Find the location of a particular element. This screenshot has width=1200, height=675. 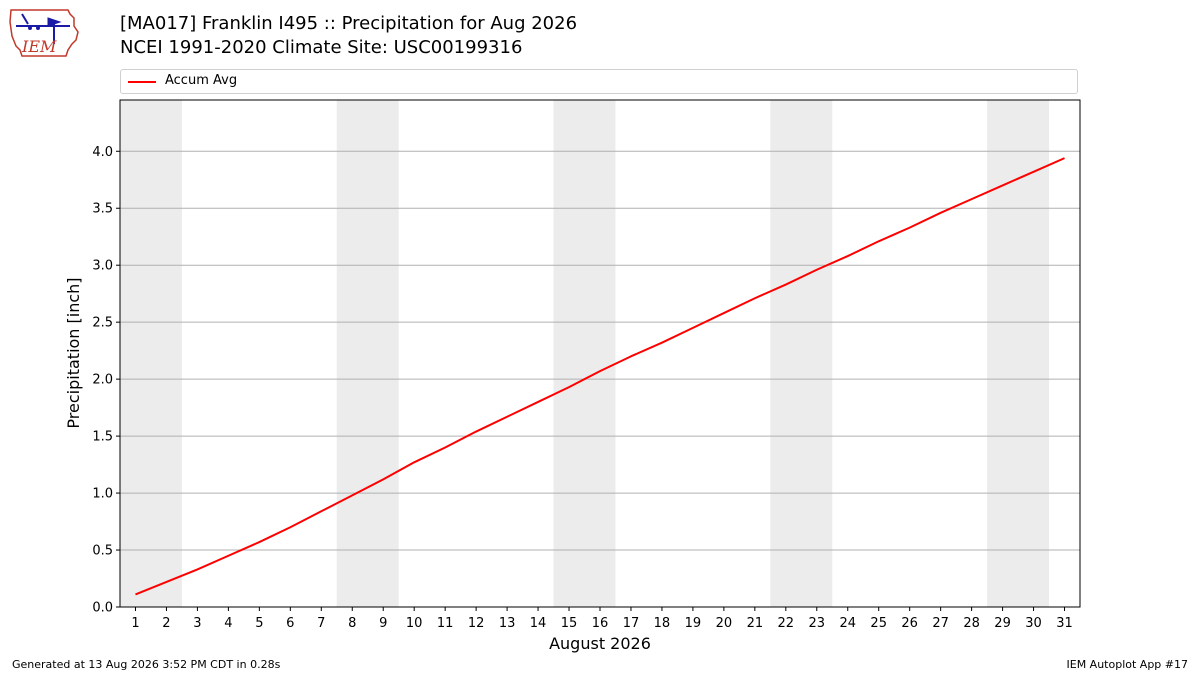

x-tick-label-25: 26 is located at coordinates (909, 623).